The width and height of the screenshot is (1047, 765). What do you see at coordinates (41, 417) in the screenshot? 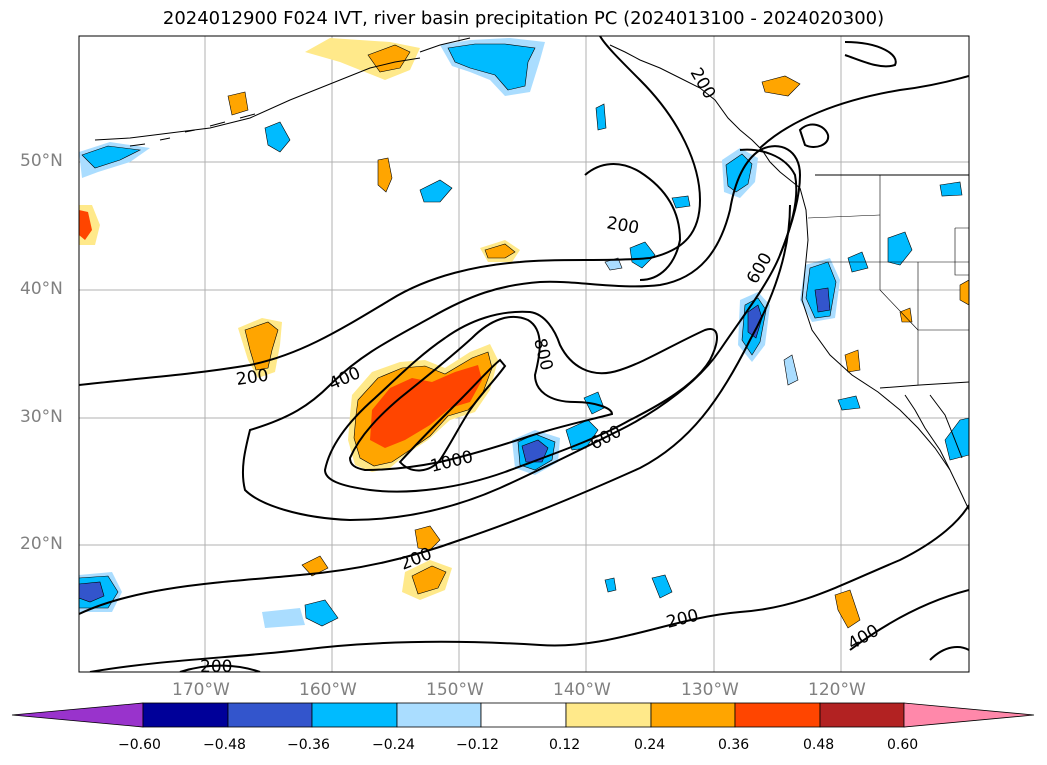
I see `lat-label-30n: 30°N` at bounding box center [41, 417].